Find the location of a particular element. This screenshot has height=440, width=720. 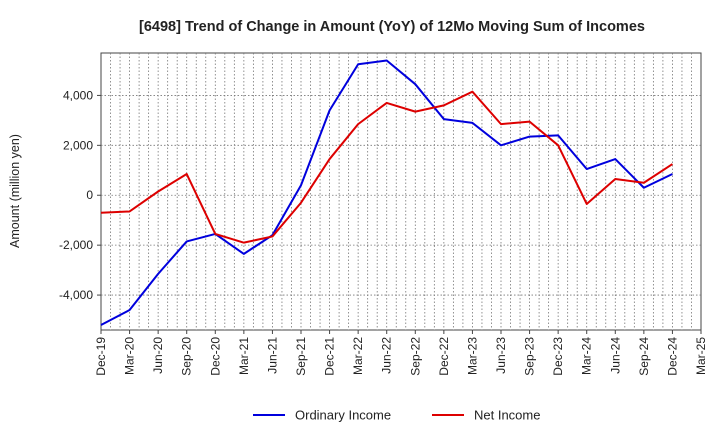

x-tick-label: Dec-24 is located at coordinates (672, 356).